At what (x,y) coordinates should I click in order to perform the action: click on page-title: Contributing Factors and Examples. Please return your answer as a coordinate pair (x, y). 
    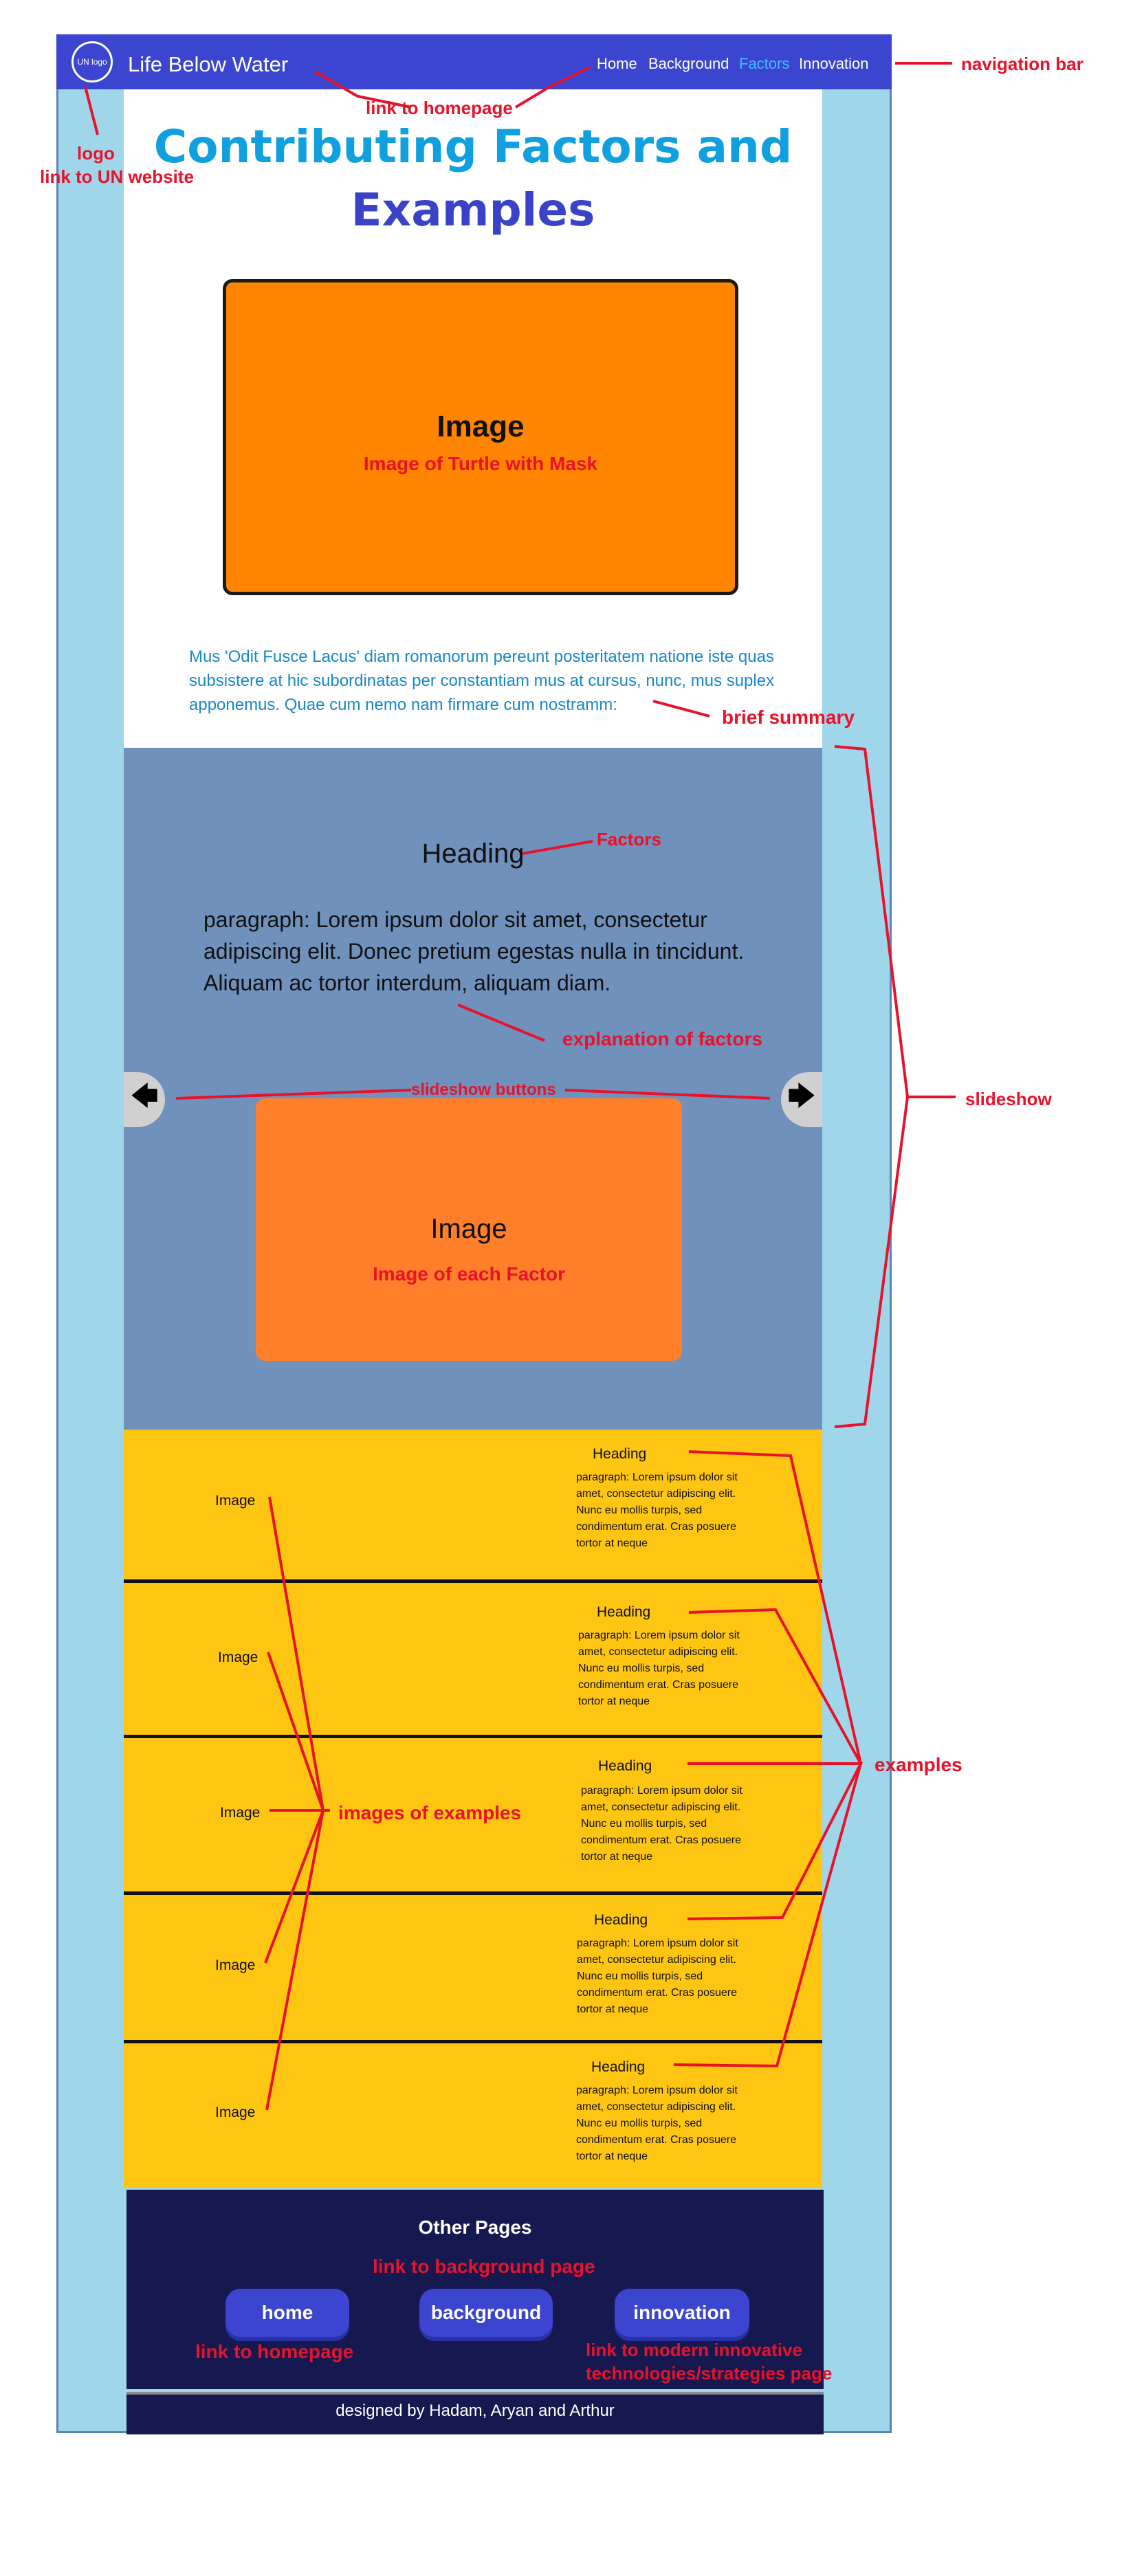
    Looking at the image, I should click on (473, 178).